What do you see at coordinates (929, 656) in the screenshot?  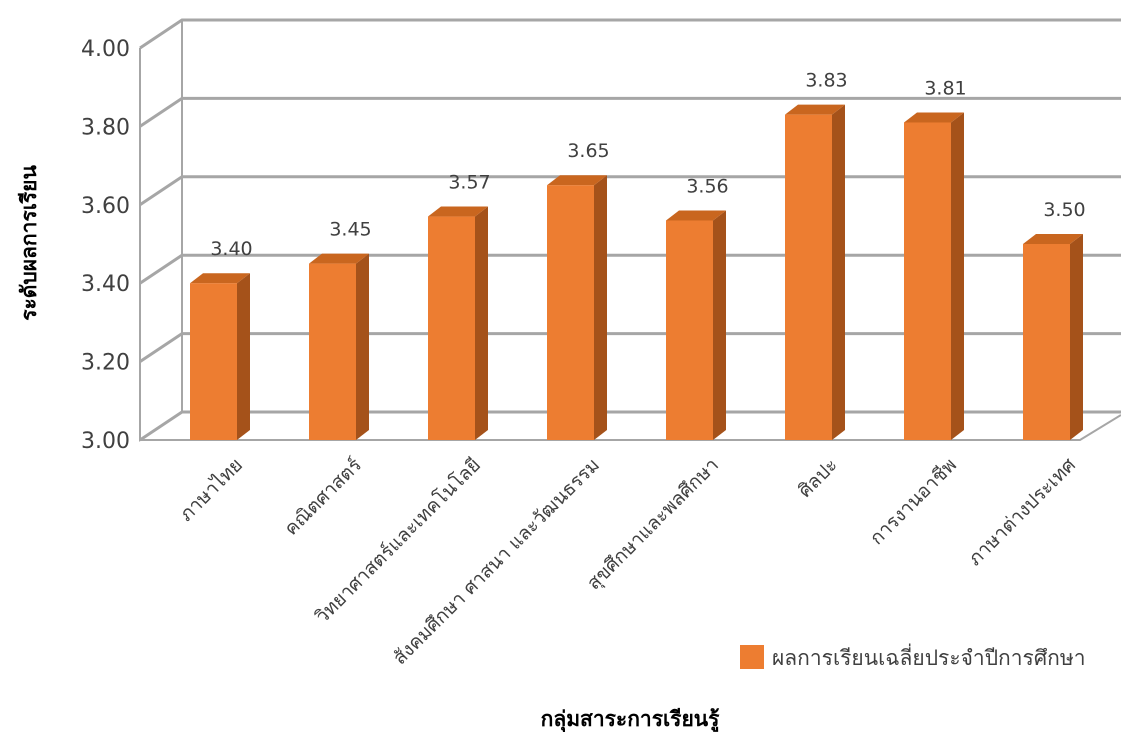 I see `legend-label: ผลการเรียนเฉลี่ยประจำปีการศึกษา` at bounding box center [929, 656].